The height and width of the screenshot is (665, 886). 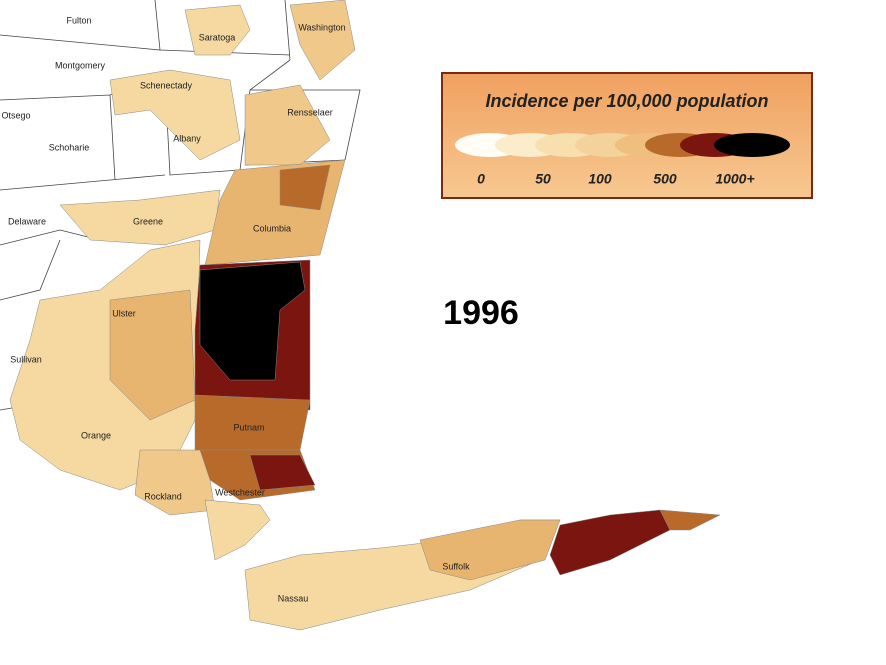 What do you see at coordinates (665, 179) in the screenshot?
I see `legend-label: 500` at bounding box center [665, 179].